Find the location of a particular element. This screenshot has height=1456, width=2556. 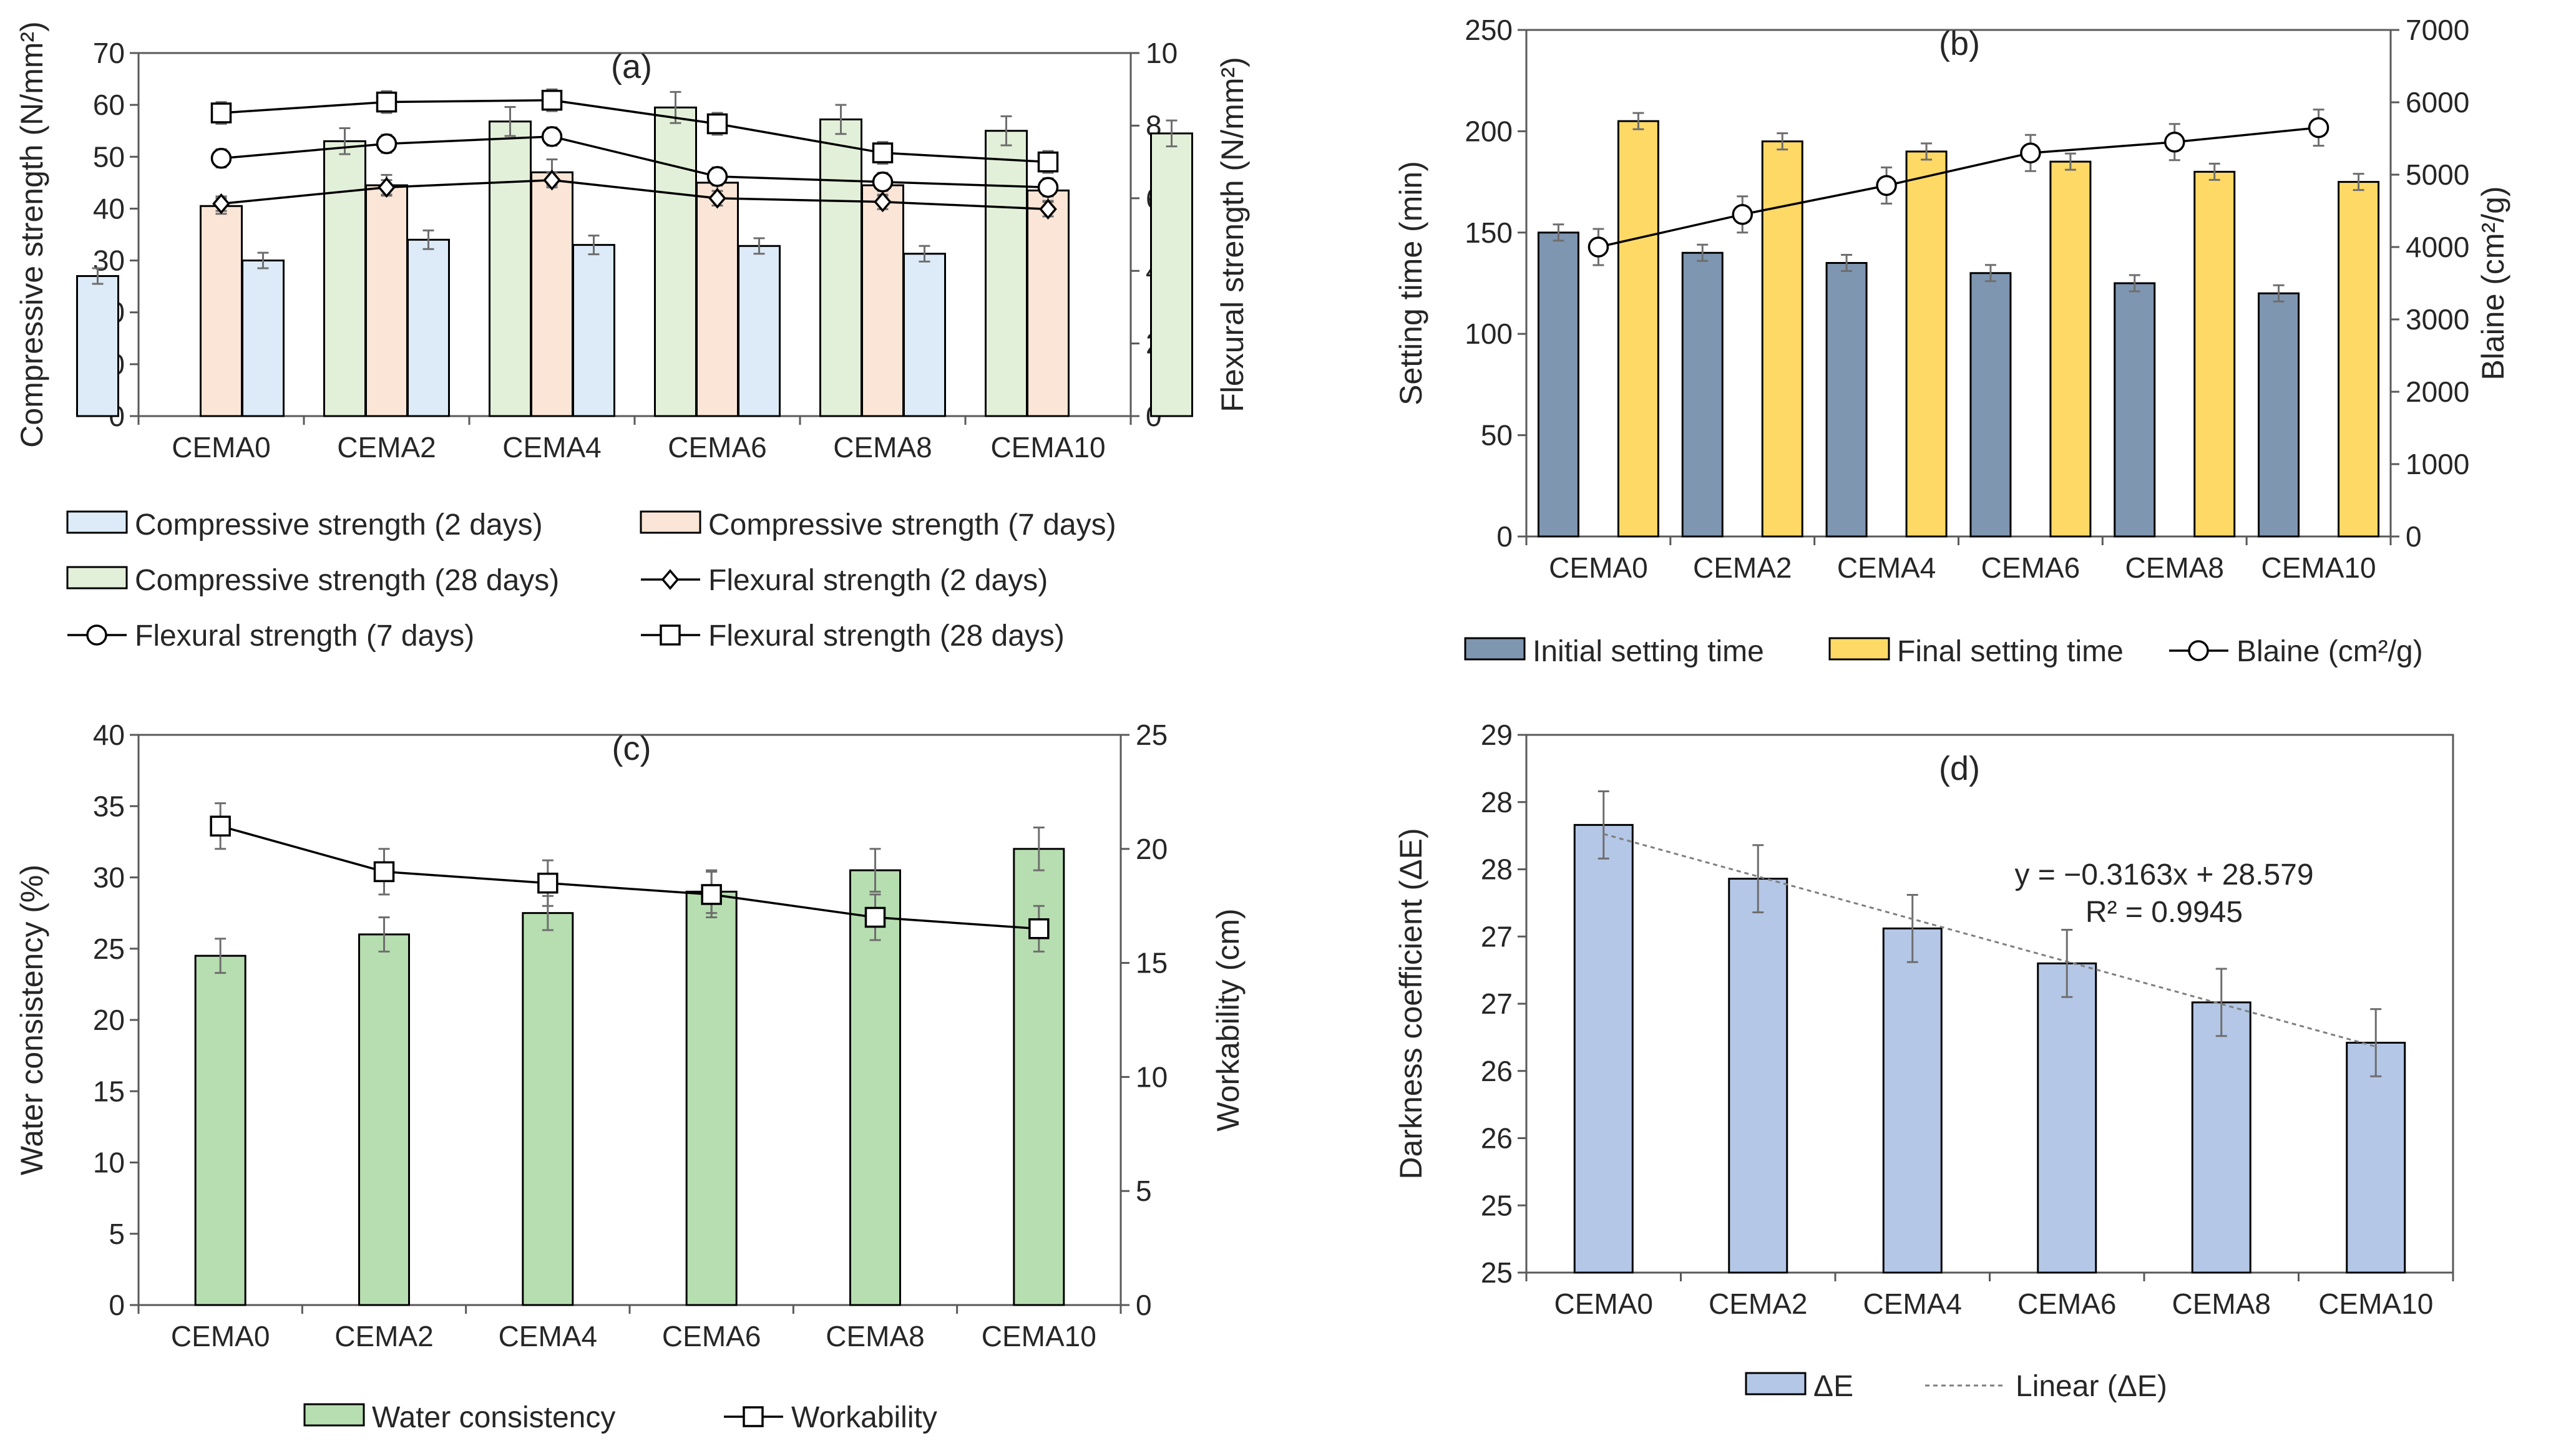

y2-tick-label: 10 is located at coordinates (1152, 1076).